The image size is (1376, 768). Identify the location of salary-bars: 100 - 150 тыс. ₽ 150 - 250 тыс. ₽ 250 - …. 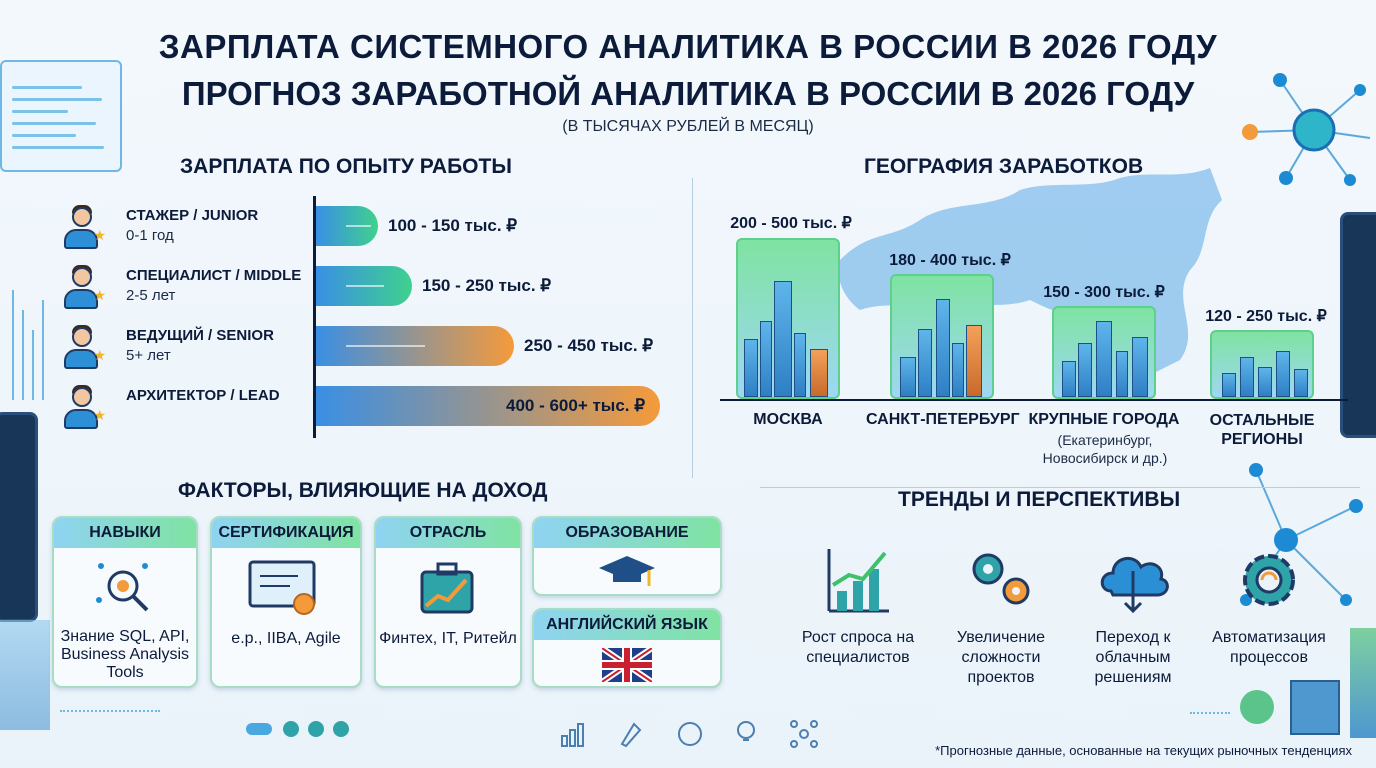
(501, 316).